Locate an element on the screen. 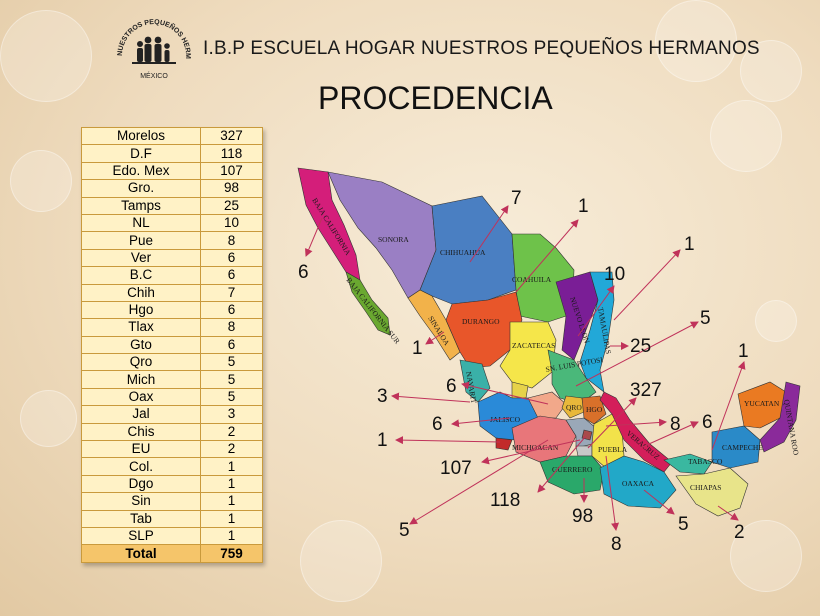 This screenshot has width=820, height=616. table-row: EU 2 is located at coordinates (172, 449).